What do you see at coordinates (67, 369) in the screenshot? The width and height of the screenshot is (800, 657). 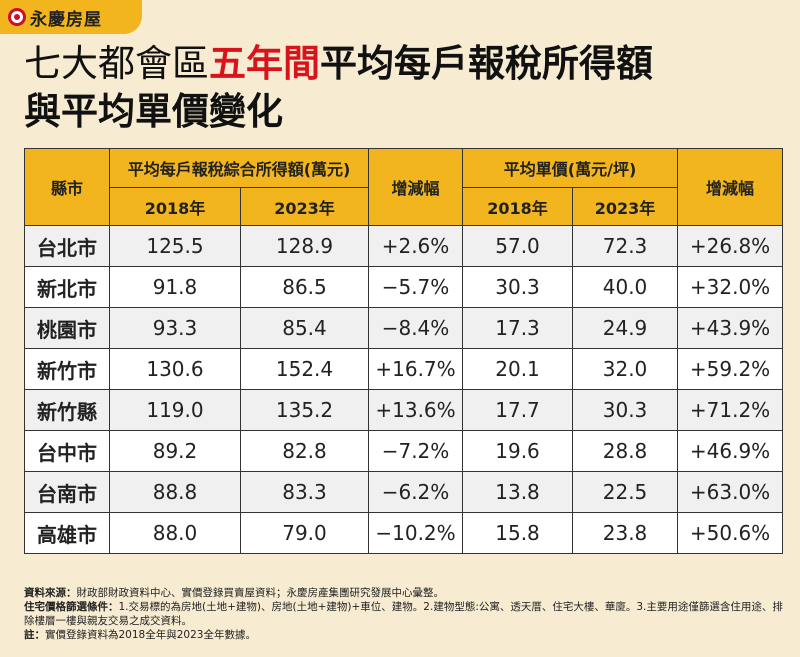 I see `city-cell: 新竹市` at bounding box center [67, 369].